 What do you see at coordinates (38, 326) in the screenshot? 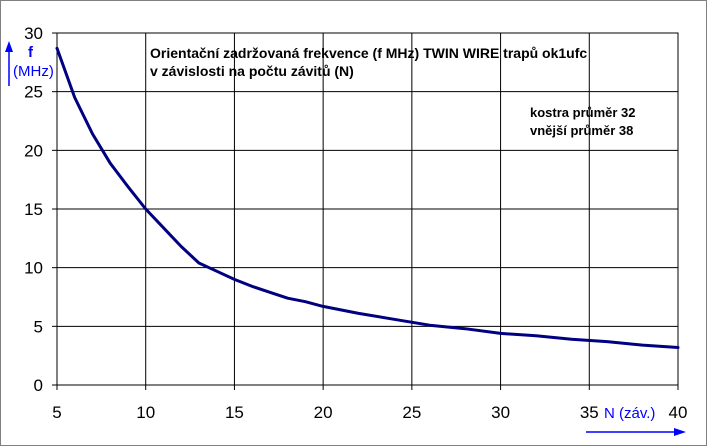
I see `y-tick-label: 5` at bounding box center [38, 326].